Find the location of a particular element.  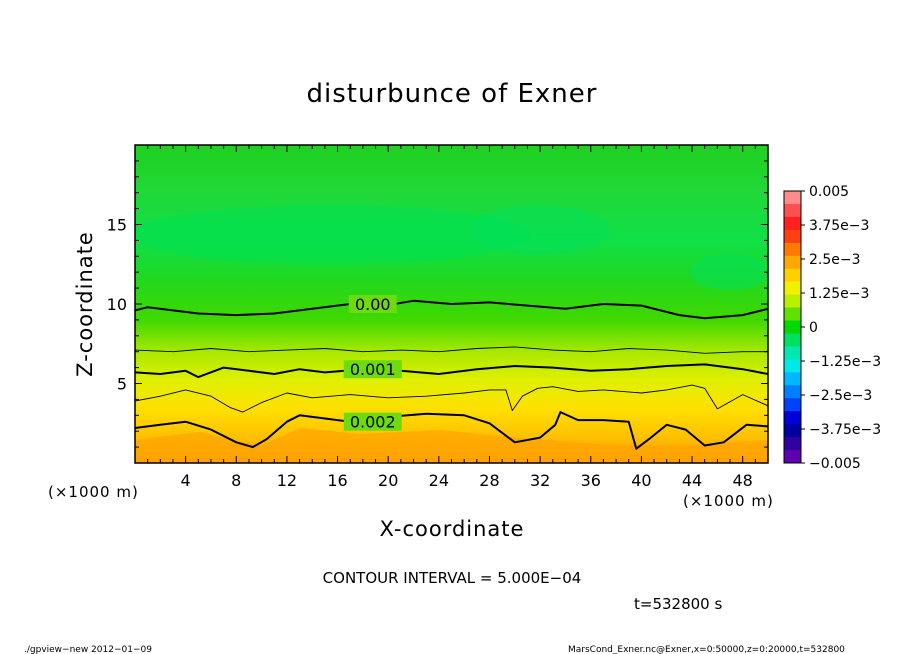

x-tick-label: 12 is located at coordinates (287, 480).